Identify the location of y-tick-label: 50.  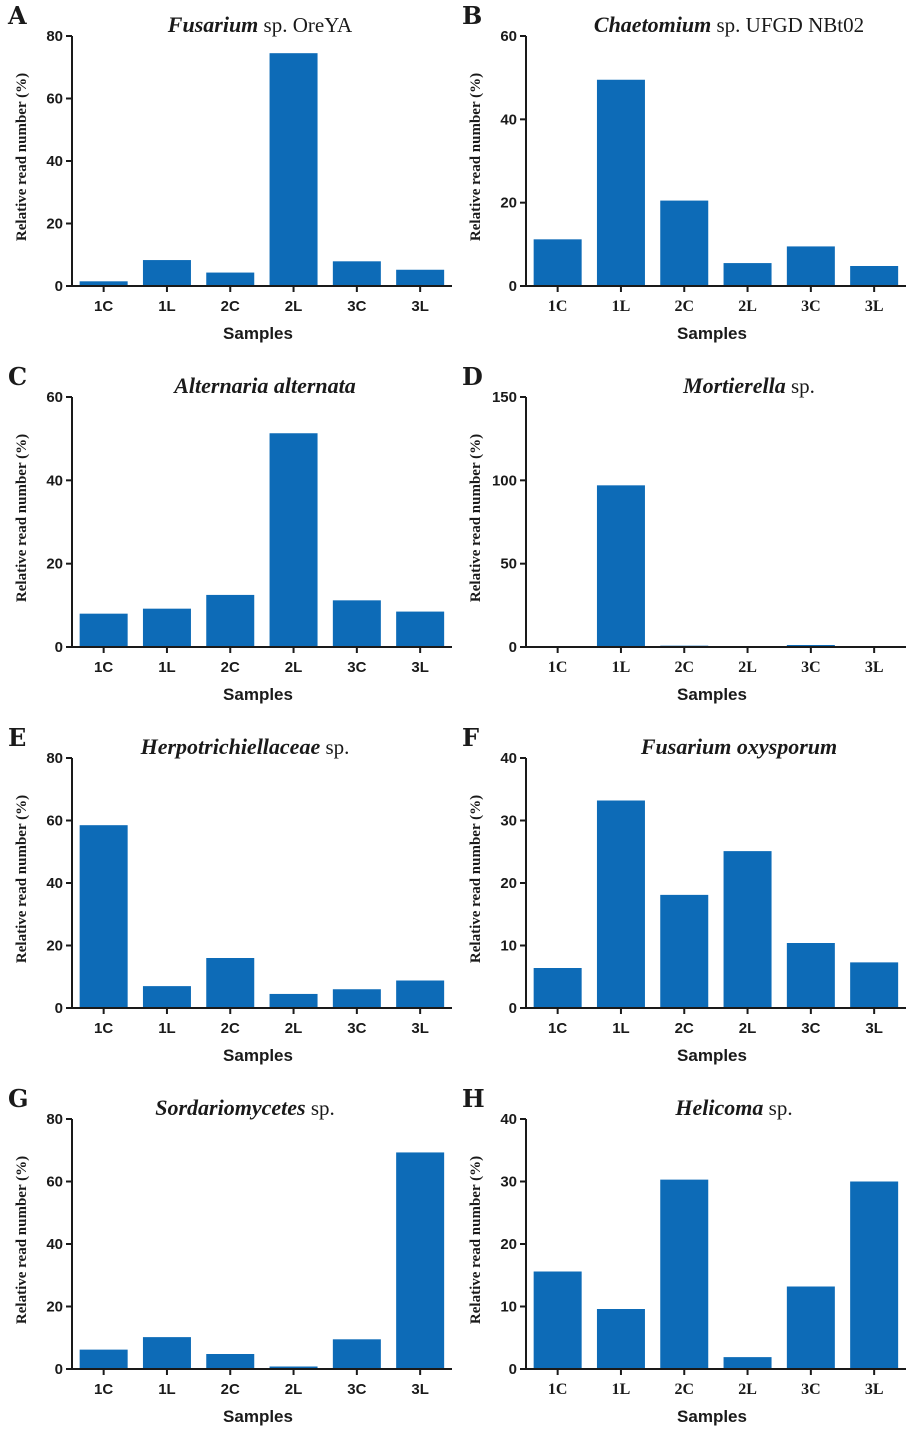
(508, 564).